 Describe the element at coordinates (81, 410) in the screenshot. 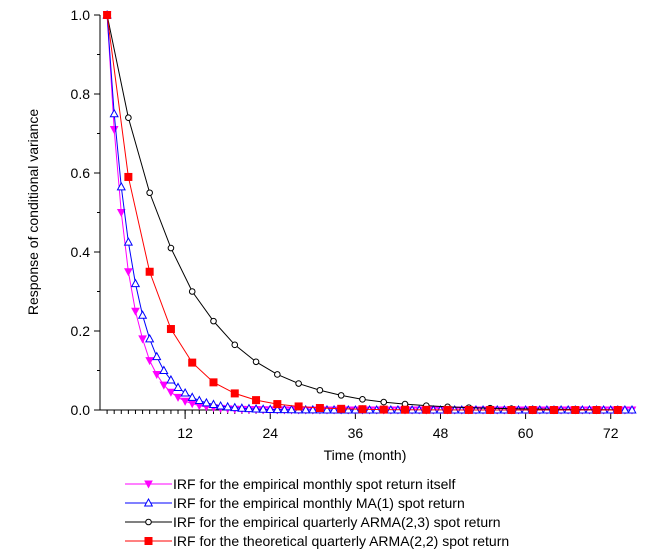

I see `y-tick-label: 0.0` at that location.